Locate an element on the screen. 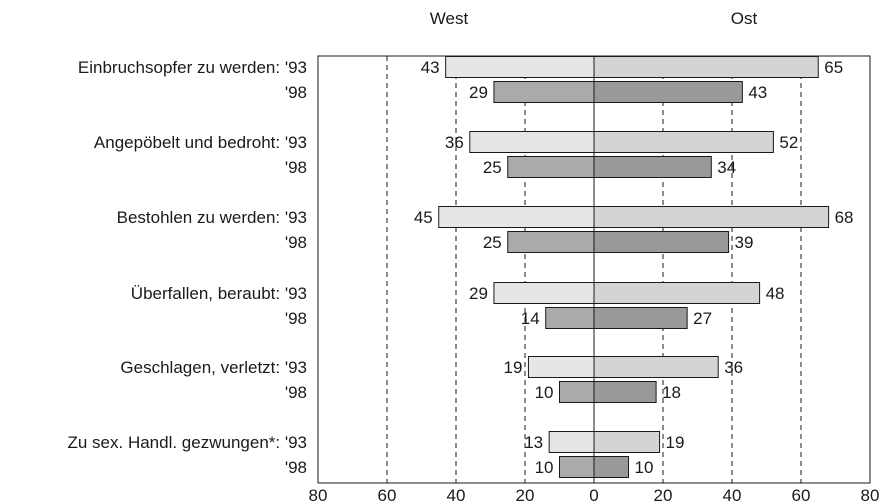  data-label-ost: 48 is located at coordinates (775, 293).